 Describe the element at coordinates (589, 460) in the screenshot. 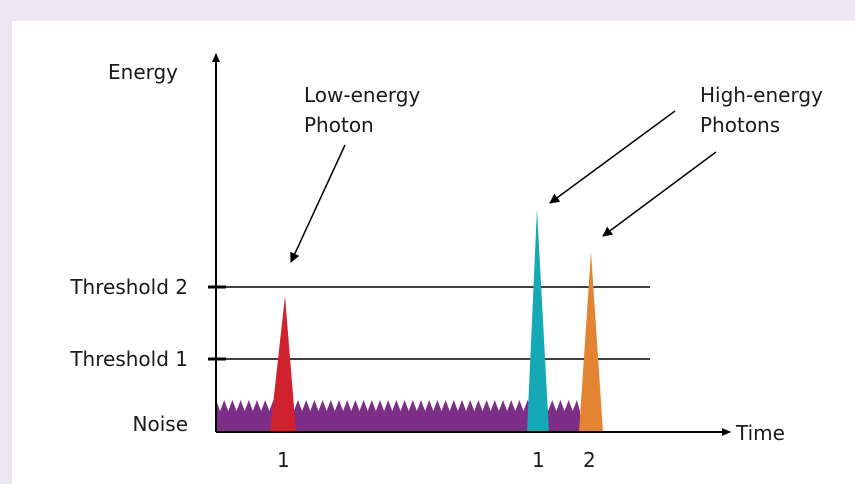

I see `photon-label-high-2: 2` at that location.